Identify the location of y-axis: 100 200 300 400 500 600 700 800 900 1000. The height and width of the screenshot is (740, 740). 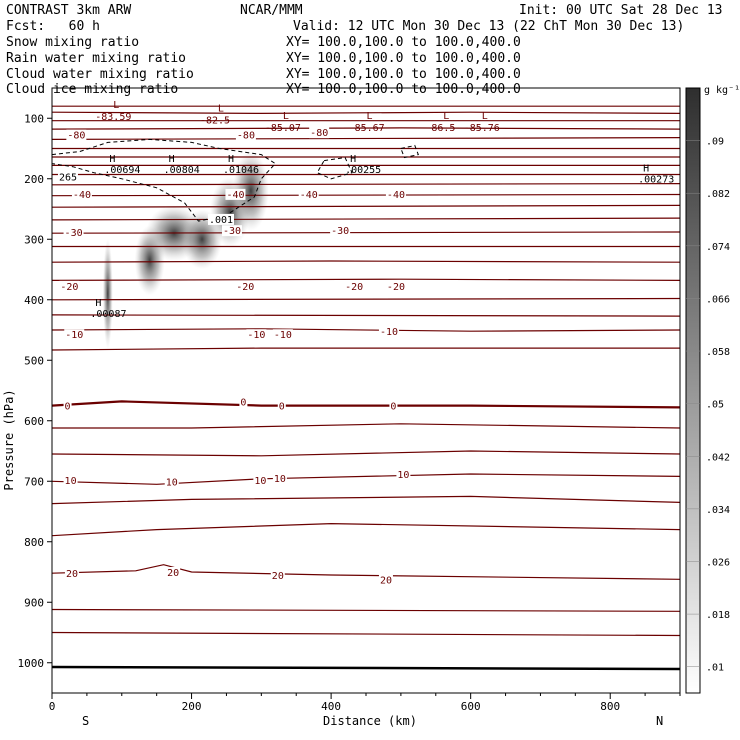
(35, 391).